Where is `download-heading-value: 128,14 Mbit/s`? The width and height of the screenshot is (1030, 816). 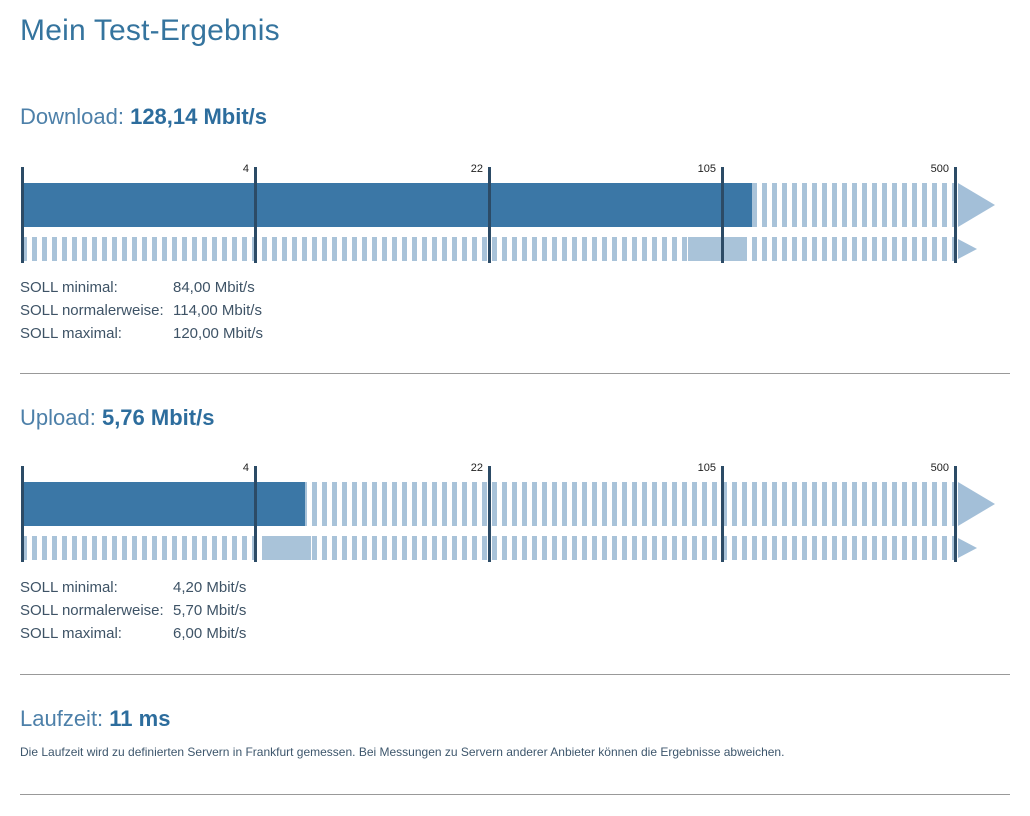 download-heading-value: 128,14 Mbit/s is located at coordinates (199, 116).